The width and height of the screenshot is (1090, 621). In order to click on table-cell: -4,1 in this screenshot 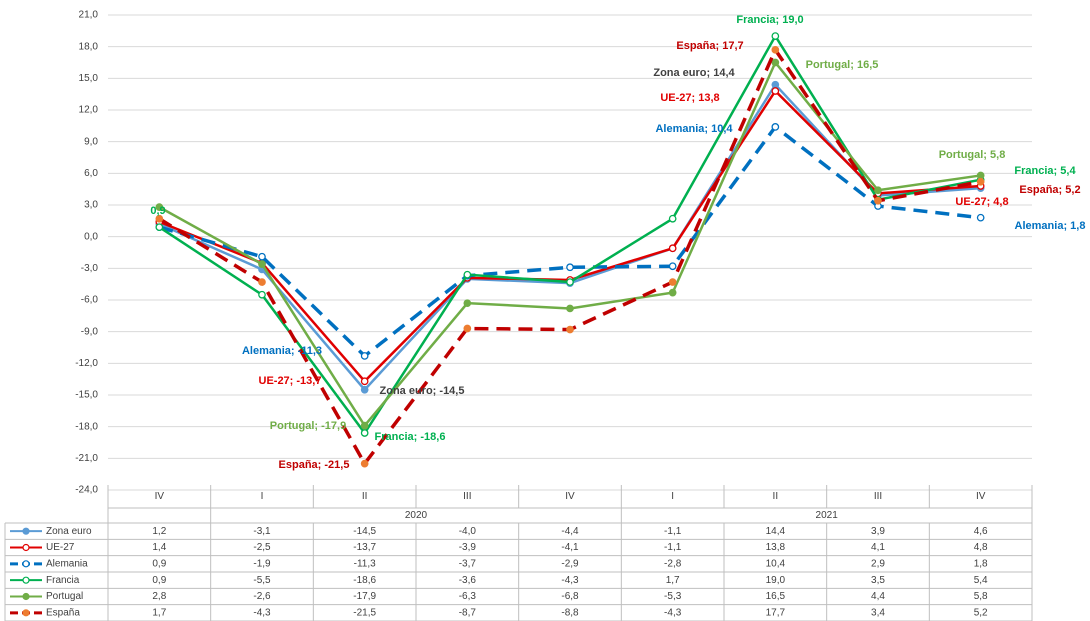, I will do `click(570, 547)`.